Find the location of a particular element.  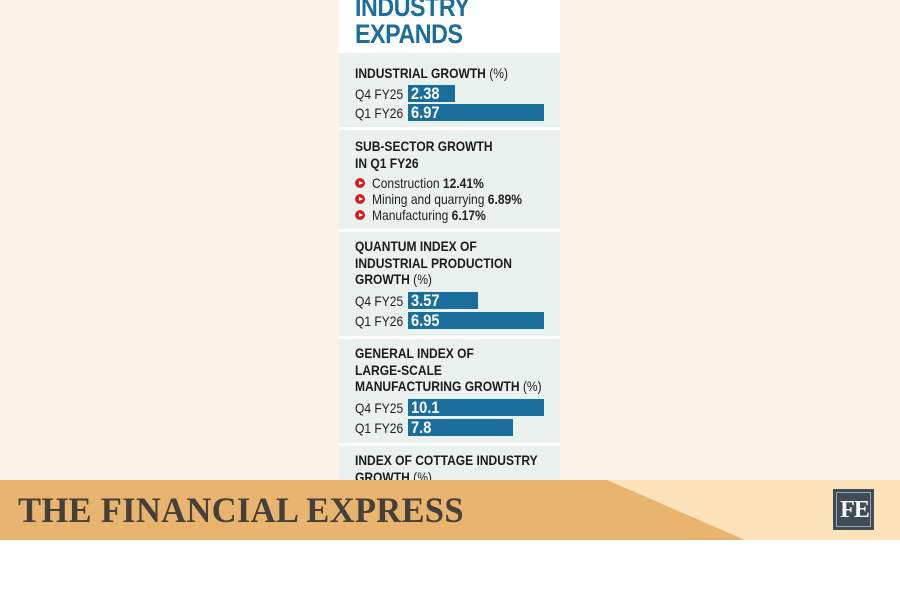

section-heading: INDUSTRIAL GROWTH (%) is located at coordinates (431, 73).